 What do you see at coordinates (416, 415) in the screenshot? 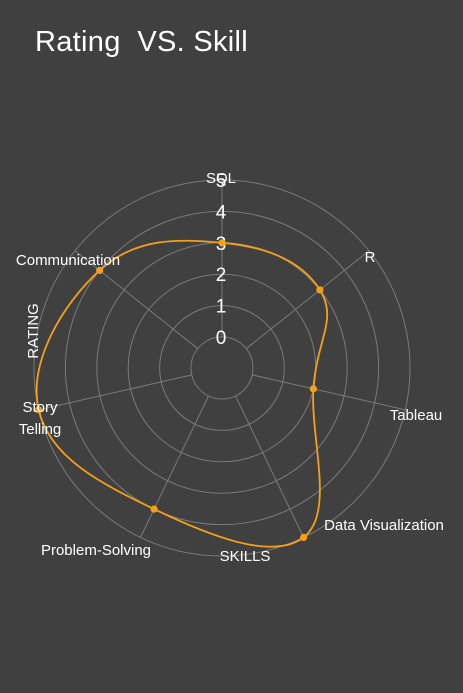
I see `category-label-2: Tableau` at bounding box center [416, 415].